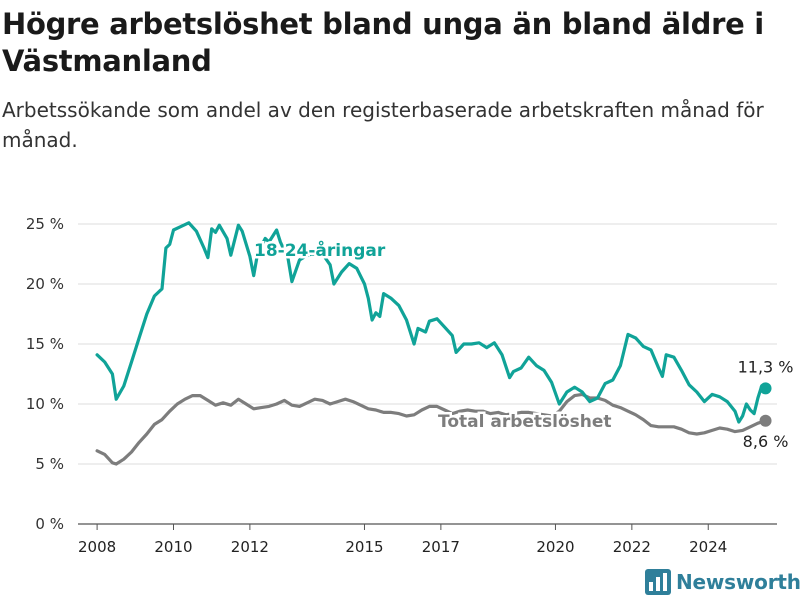 This screenshot has width=800, height=600. I want to click on bar-chart-icon, so click(658, 582).